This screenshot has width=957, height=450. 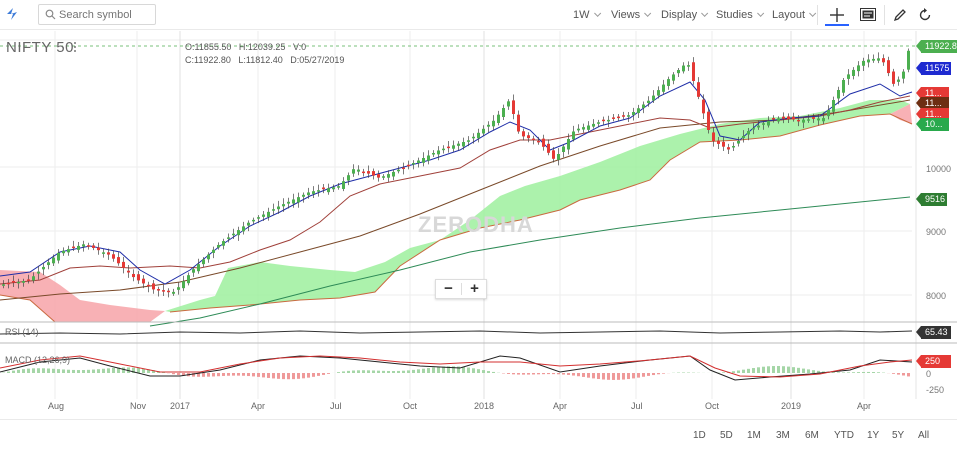 I want to click on range-3m-button: 3M, so click(x=783, y=435).